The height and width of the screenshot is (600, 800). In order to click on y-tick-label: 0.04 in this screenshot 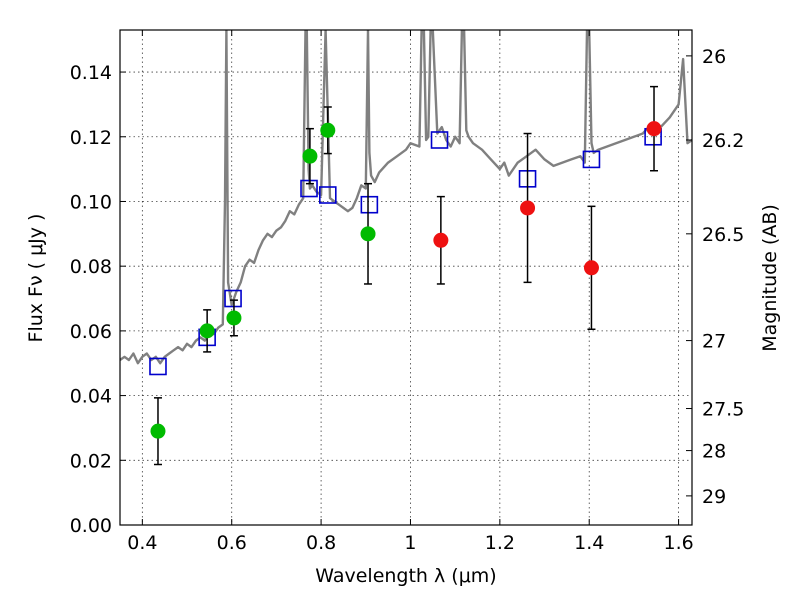, I will do `click(91, 397)`.